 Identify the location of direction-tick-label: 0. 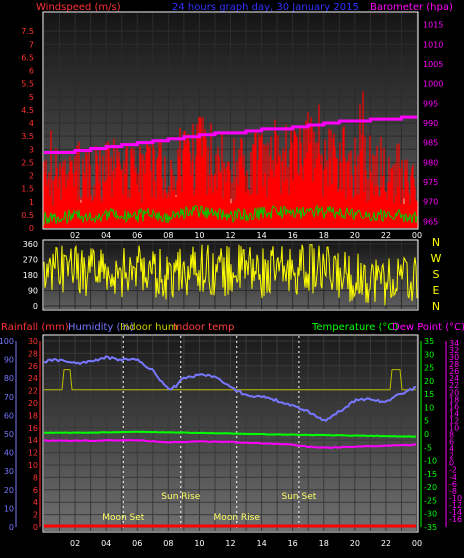
(35, 306).